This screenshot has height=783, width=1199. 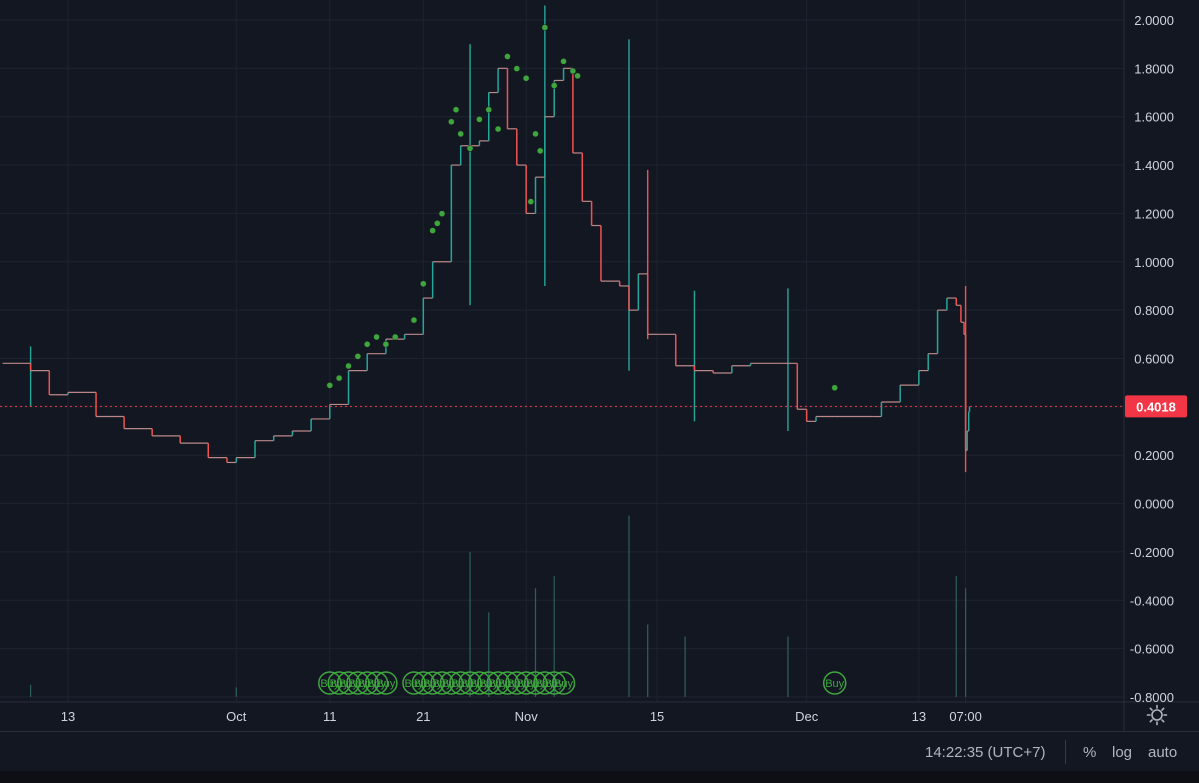 What do you see at coordinates (599, 777) in the screenshot?
I see `bottom-strip` at bounding box center [599, 777].